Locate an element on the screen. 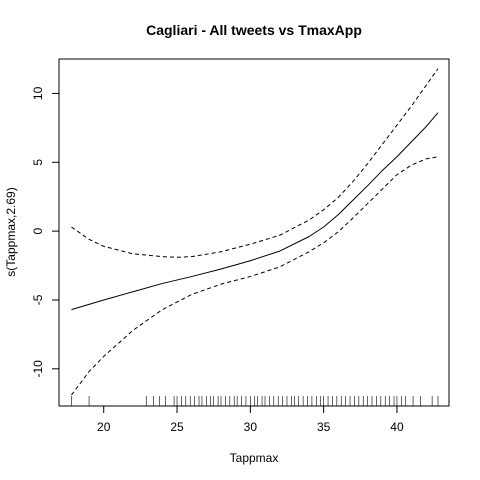  rug-layer is located at coordinates (255, 401).